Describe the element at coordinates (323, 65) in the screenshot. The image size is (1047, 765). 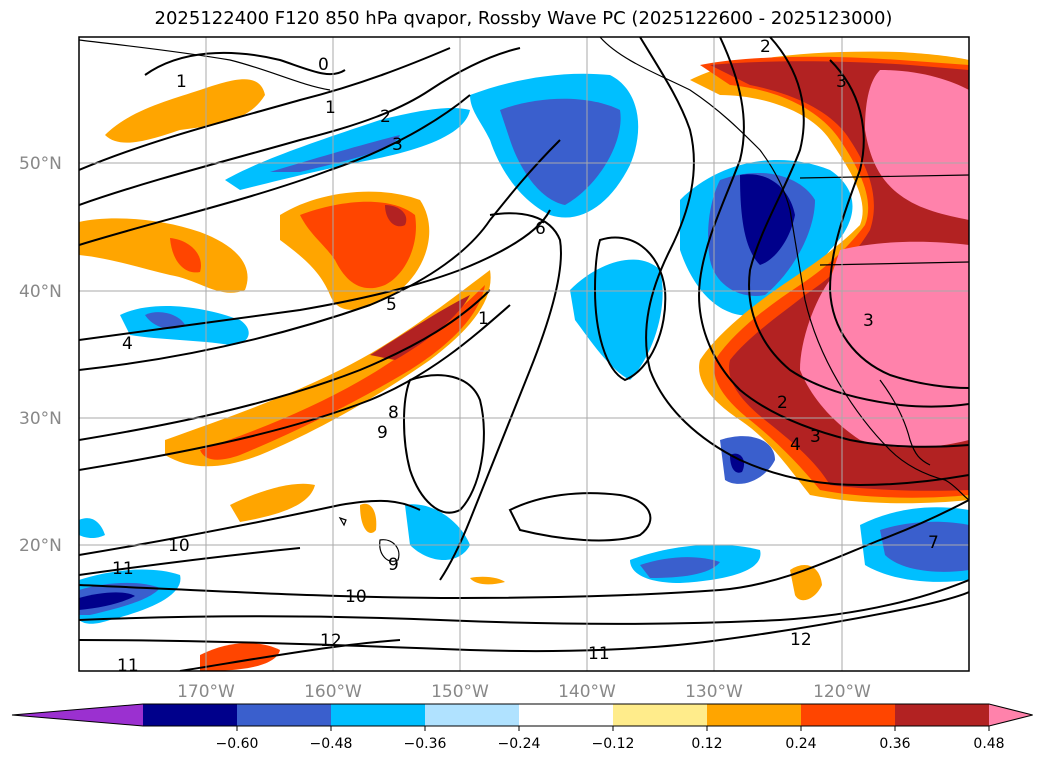
I see `contour-label: 0` at that location.